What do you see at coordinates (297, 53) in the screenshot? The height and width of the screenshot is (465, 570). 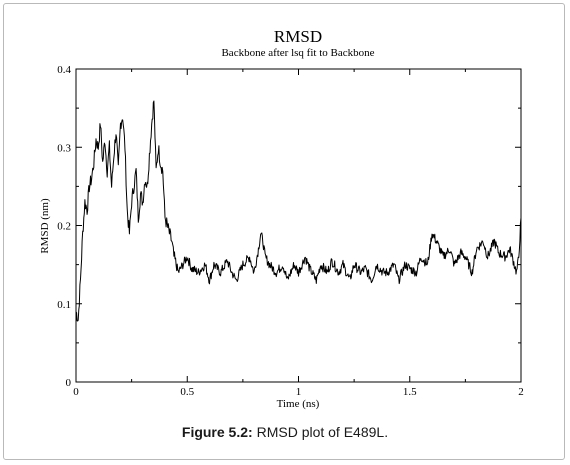 I see `chart-subtitle: Backbone after lsq fit to Backbone` at bounding box center [297, 53].